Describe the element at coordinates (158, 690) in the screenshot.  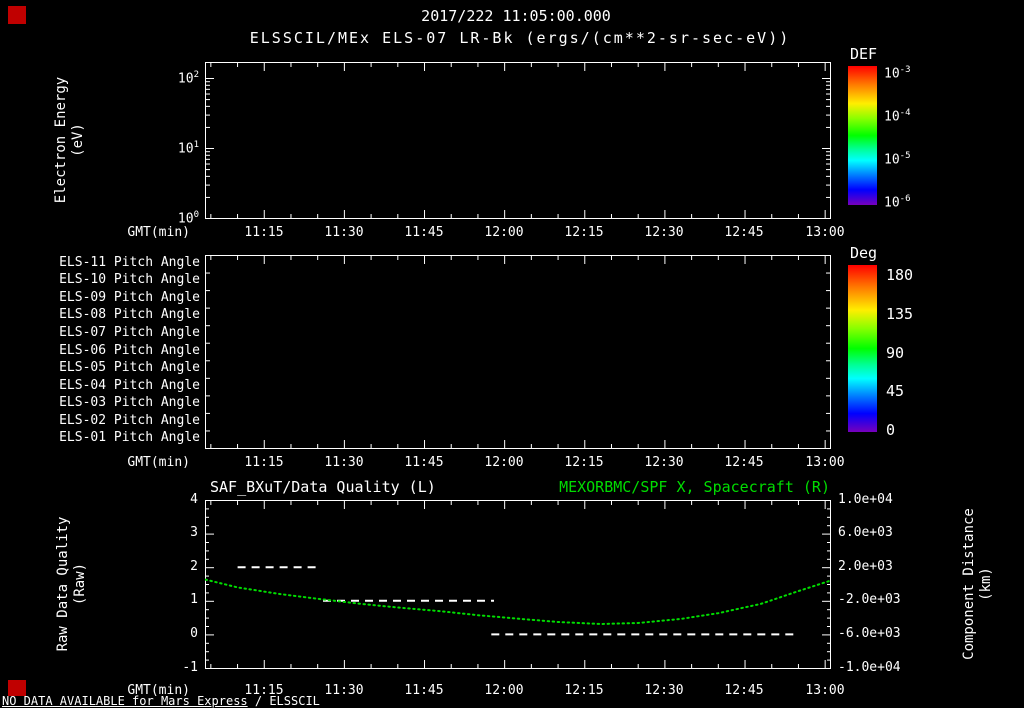
I see `p3-x-axis-label: GMT(min)` at that location.